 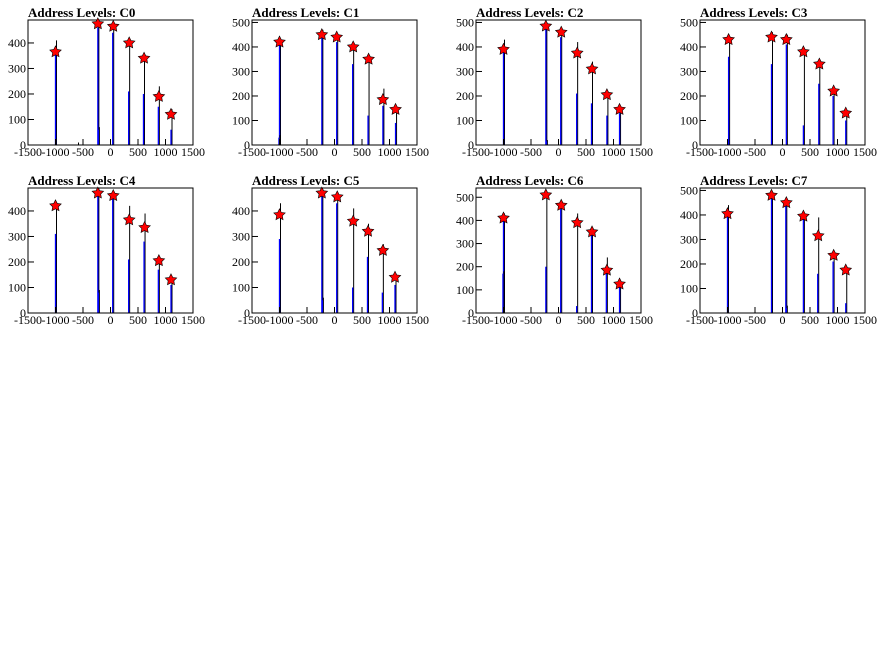 I want to click on chart-title: Address Levels: C3, so click(x=754, y=12).